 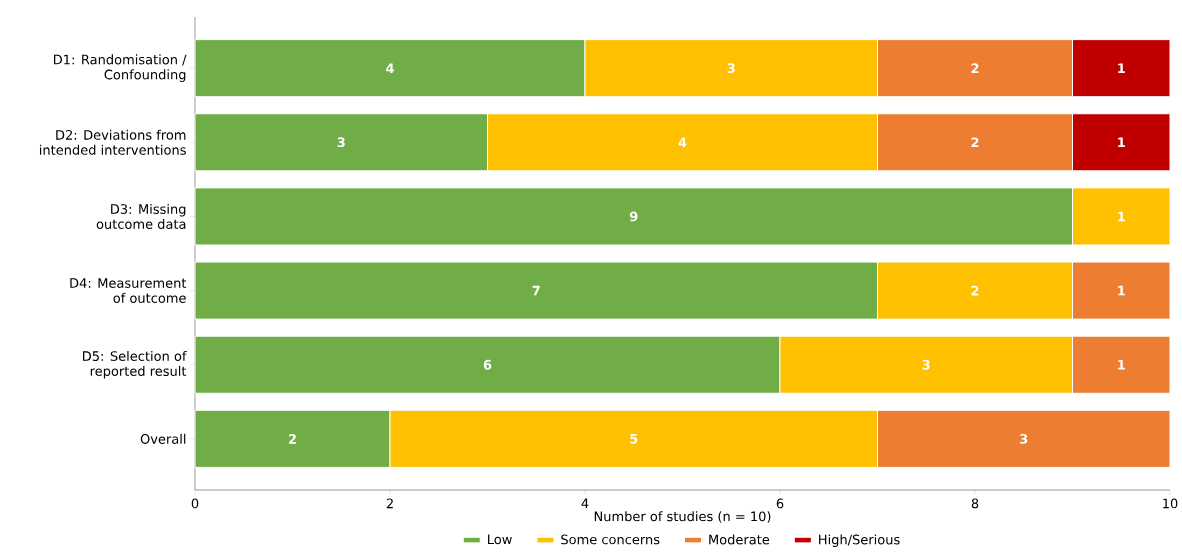 What do you see at coordinates (135, 364) in the screenshot?
I see `y-tick-label: D5: Selection of reported result` at bounding box center [135, 364].